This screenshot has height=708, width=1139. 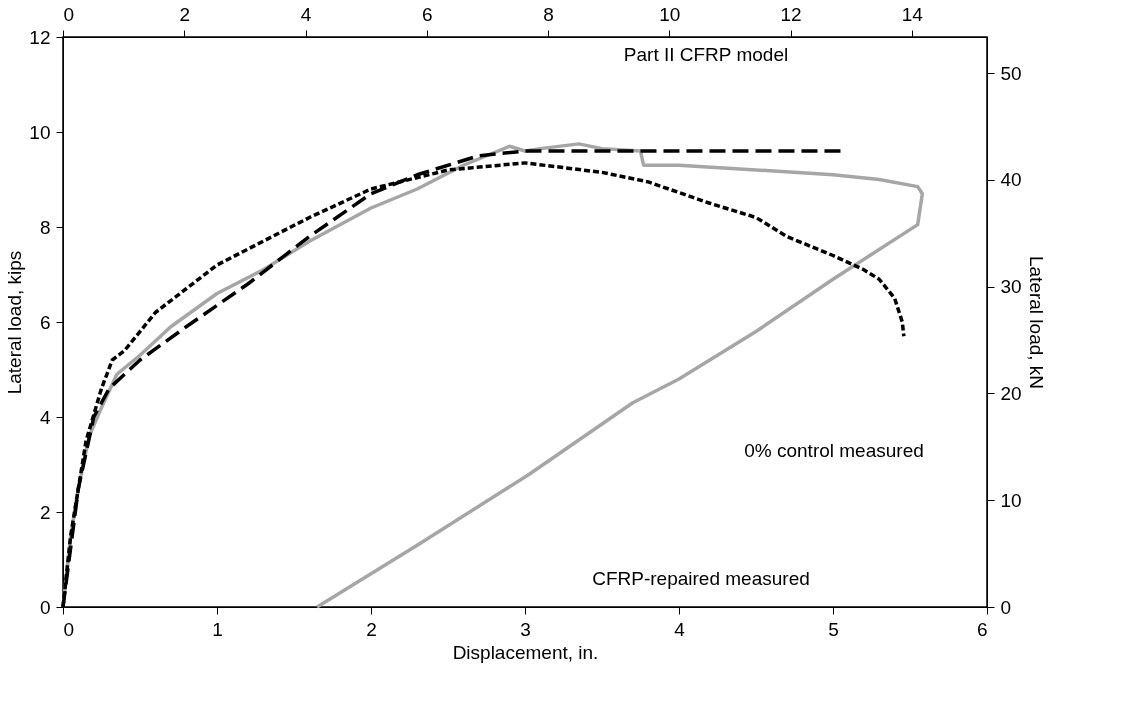 What do you see at coordinates (706, 54) in the screenshot?
I see `annotation: Part II CFRP model` at bounding box center [706, 54].